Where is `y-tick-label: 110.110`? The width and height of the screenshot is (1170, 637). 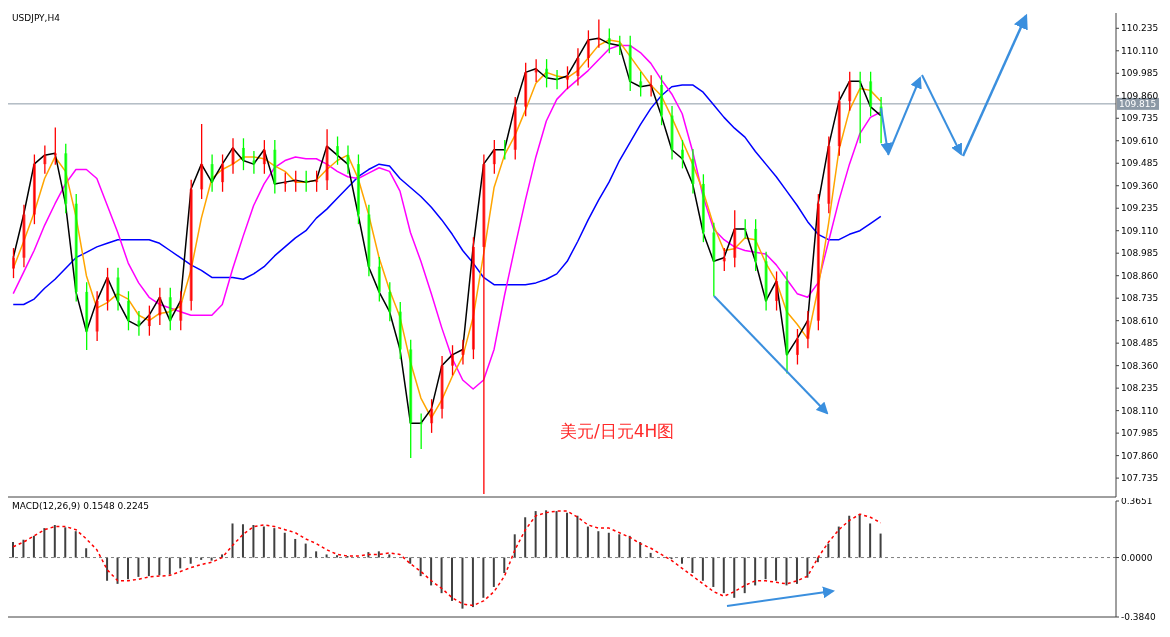 y-tick-label: 110.110 is located at coordinates (1140, 50).